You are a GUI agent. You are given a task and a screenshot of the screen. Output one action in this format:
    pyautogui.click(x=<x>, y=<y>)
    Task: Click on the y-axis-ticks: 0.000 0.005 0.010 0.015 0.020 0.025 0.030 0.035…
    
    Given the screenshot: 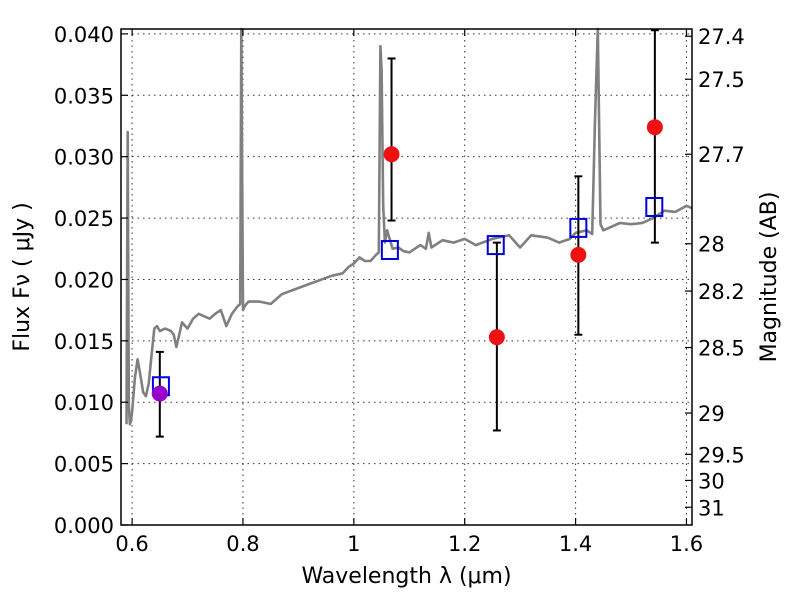 What is the action you would take?
    pyautogui.click(x=91, y=280)
    